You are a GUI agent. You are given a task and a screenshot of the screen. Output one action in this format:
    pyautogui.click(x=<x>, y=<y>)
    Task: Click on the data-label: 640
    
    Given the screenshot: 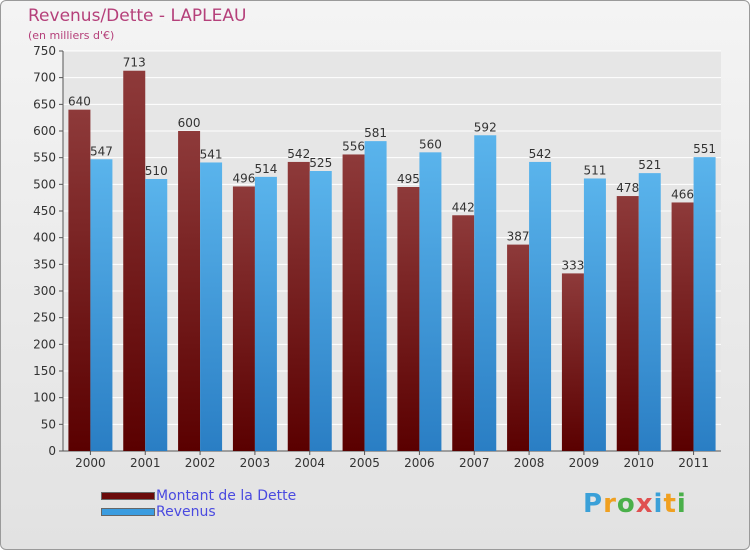 What is the action you would take?
    pyautogui.click(x=79, y=102)
    